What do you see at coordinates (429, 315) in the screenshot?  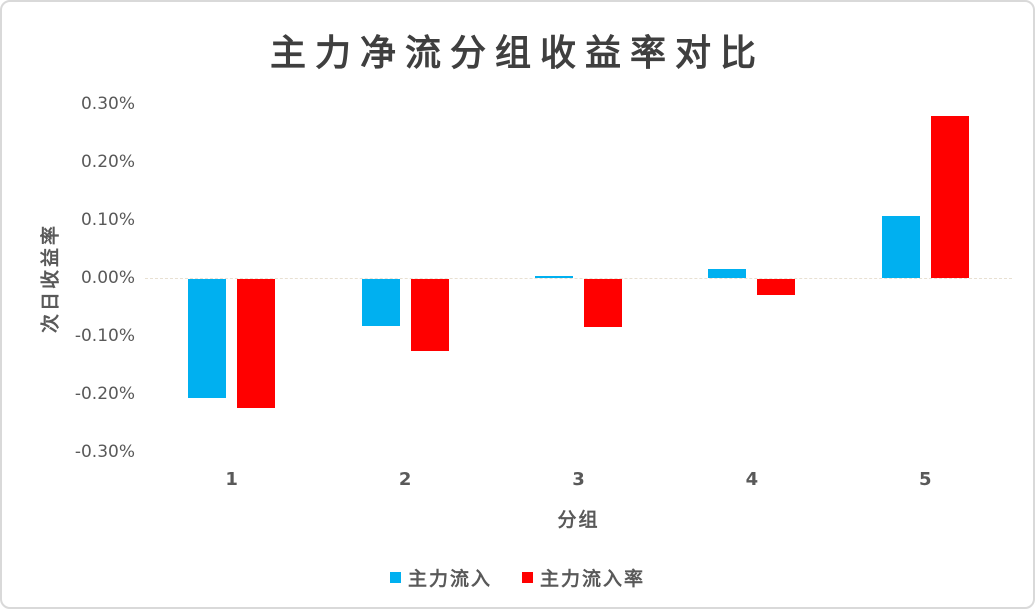 I see `bar-主力流入率-group2` at bounding box center [429, 315].